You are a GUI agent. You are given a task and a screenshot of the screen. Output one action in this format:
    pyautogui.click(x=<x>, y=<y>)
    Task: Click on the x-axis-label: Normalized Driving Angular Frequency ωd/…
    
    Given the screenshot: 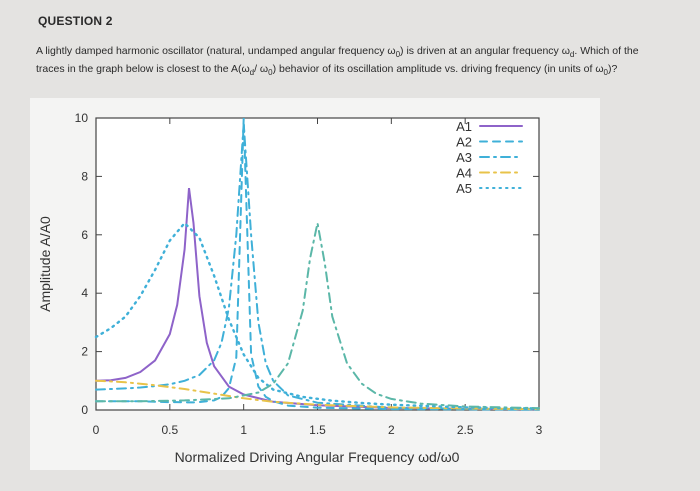 What is the action you would take?
    pyautogui.click(x=317, y=457)
    